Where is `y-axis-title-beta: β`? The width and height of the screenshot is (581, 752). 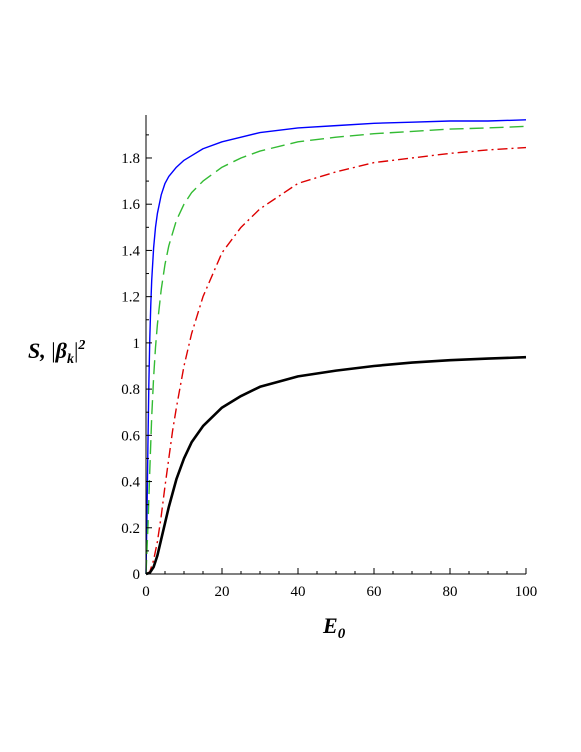
y-axis-title-beta: β is located at coordinates (61, 350).